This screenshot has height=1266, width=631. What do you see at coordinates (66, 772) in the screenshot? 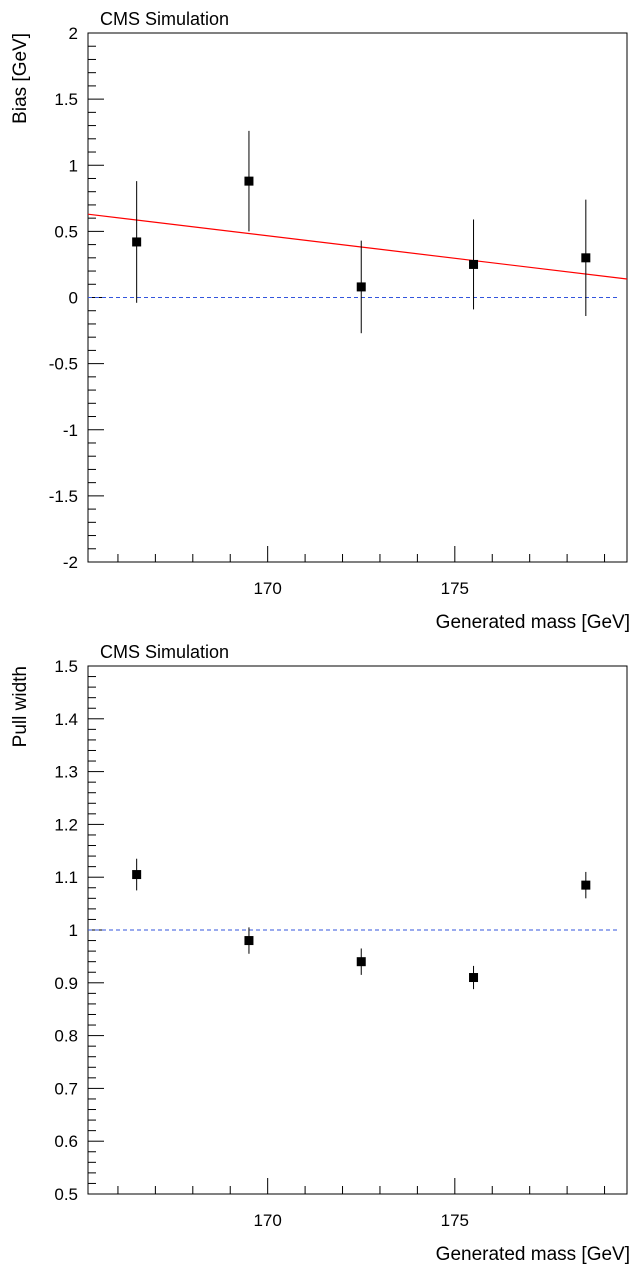
I see `y-tick-label: 1.3` at bounding box center [66, 772].